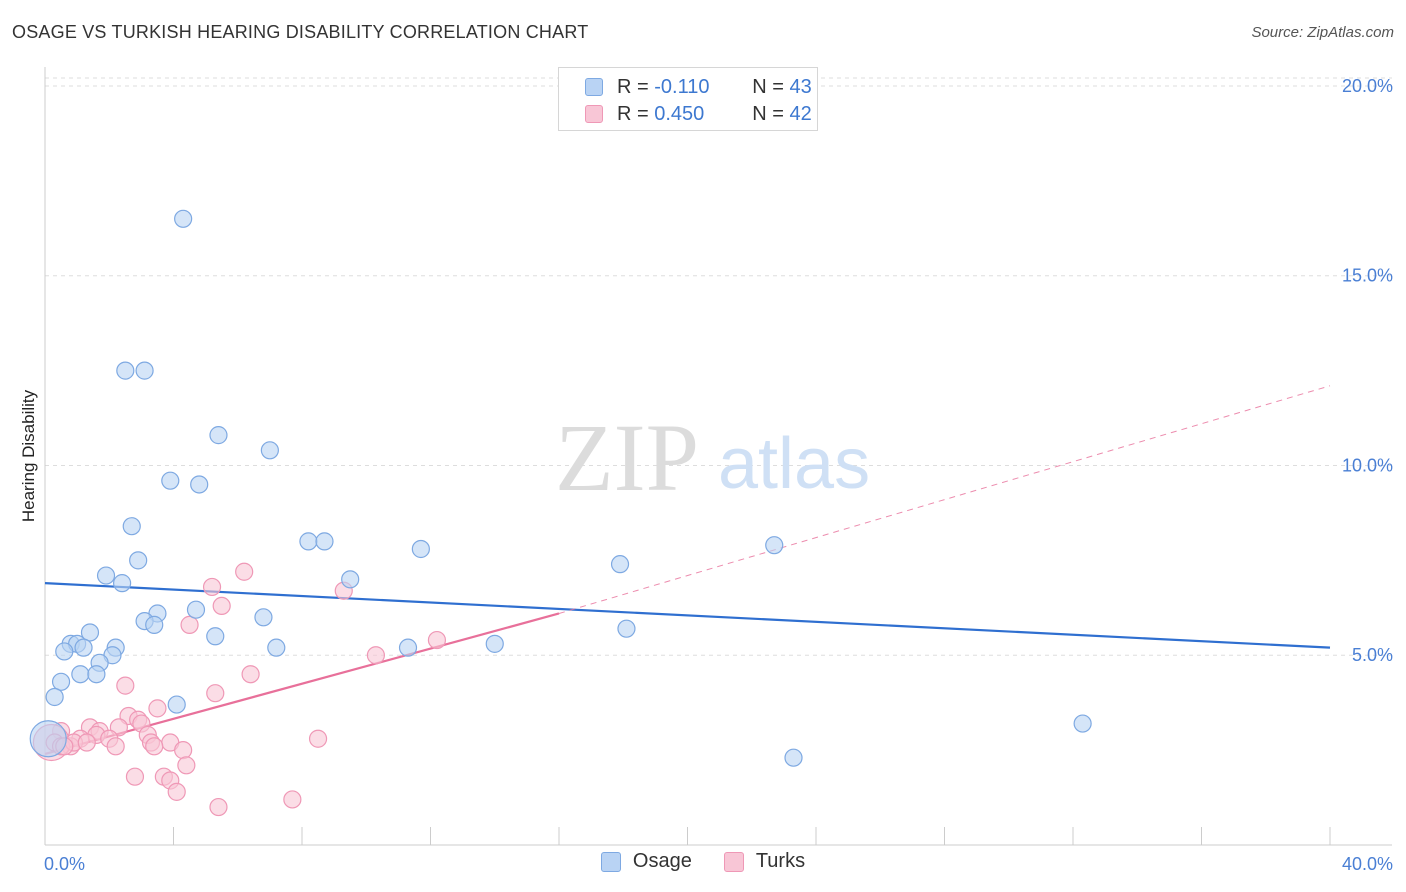 The image size is (1406, 892). I want to click on x-tick-label: 40.0%, so click(1367, 864).